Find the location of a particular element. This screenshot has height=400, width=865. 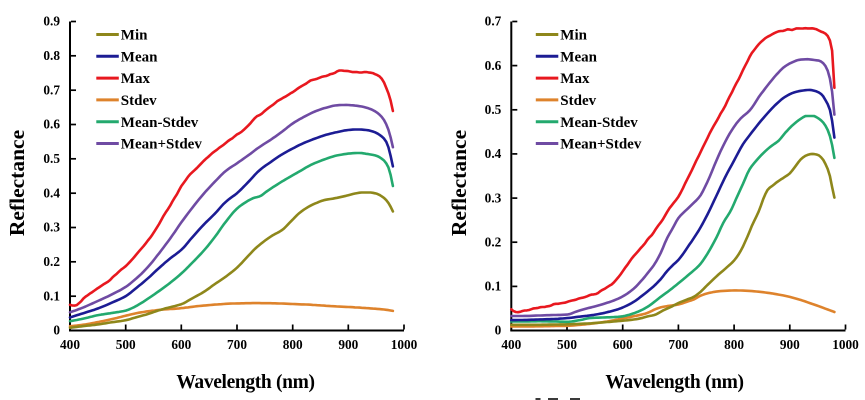

svg-text: 0.9 is located at coordinates (51, 21).